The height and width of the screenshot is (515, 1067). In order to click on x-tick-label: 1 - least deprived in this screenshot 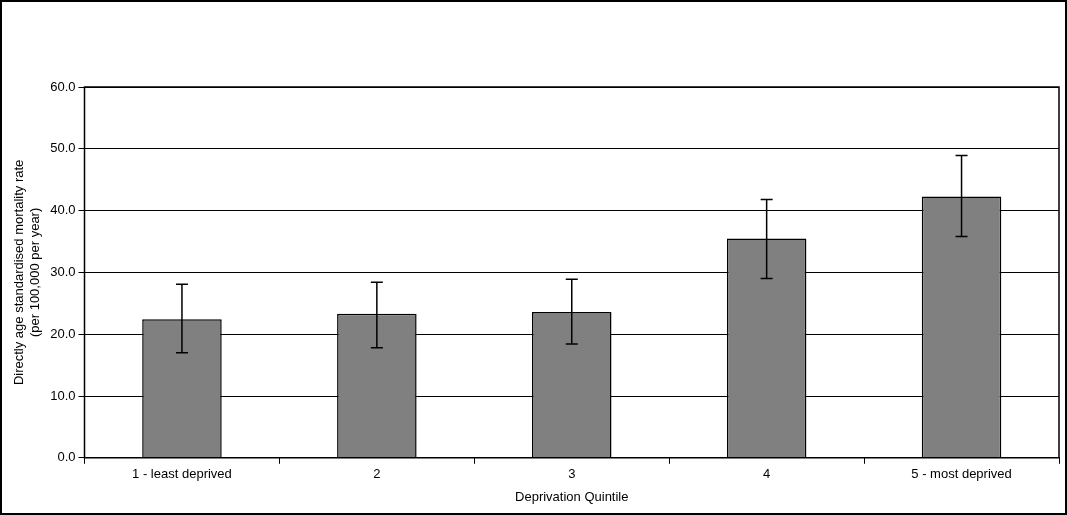, I will do `click(182, 474)`.